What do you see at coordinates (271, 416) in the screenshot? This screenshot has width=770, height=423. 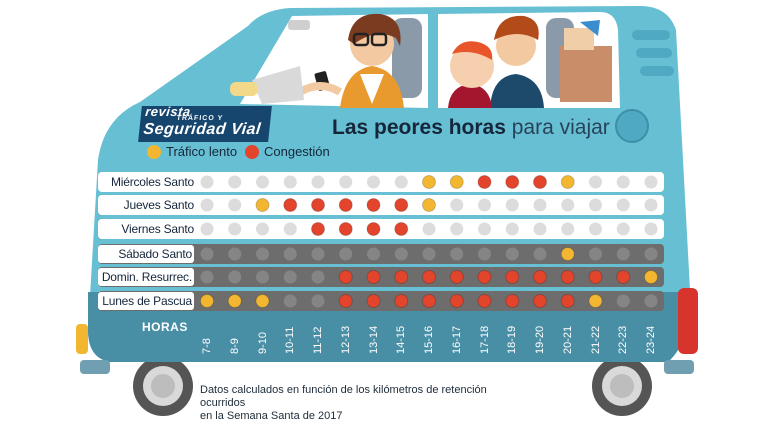 I see `footnote-line2: en la Semana Santa de 2017` at bounding box center [271, 416].